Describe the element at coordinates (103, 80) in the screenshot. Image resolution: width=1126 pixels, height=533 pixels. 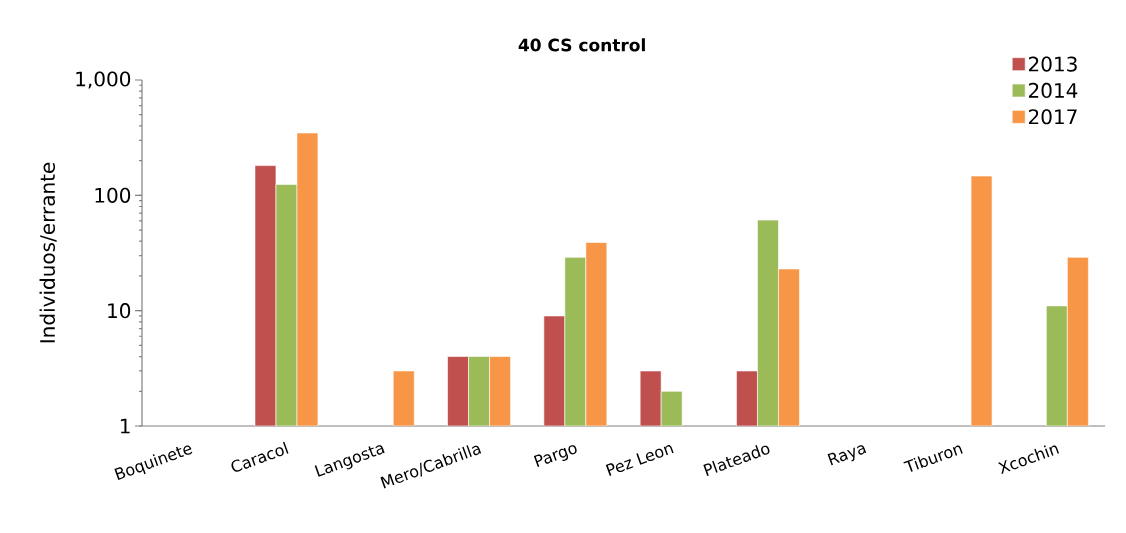
I see `y-tick-label: 1,000` at that location.